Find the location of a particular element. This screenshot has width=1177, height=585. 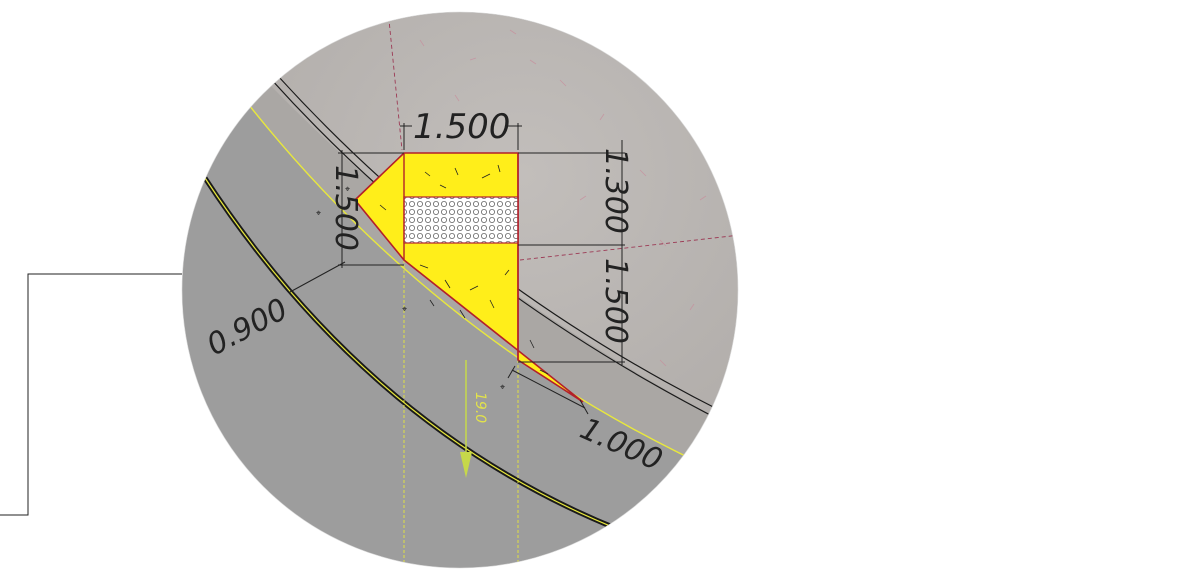

ground-texture is located at coordinates (563, 198).